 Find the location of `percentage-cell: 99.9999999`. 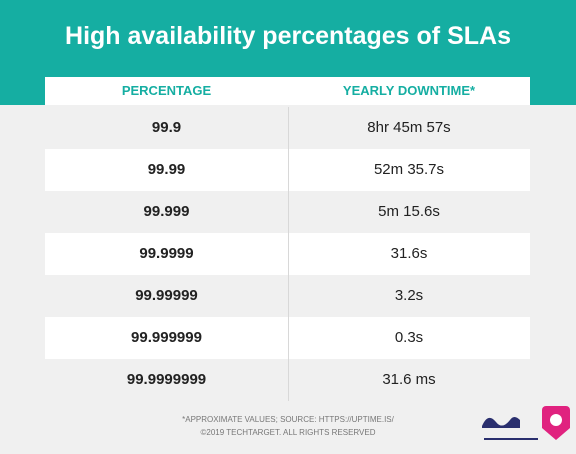

percentage-cell: 99.9999999 is located at coordinates (166, 379).